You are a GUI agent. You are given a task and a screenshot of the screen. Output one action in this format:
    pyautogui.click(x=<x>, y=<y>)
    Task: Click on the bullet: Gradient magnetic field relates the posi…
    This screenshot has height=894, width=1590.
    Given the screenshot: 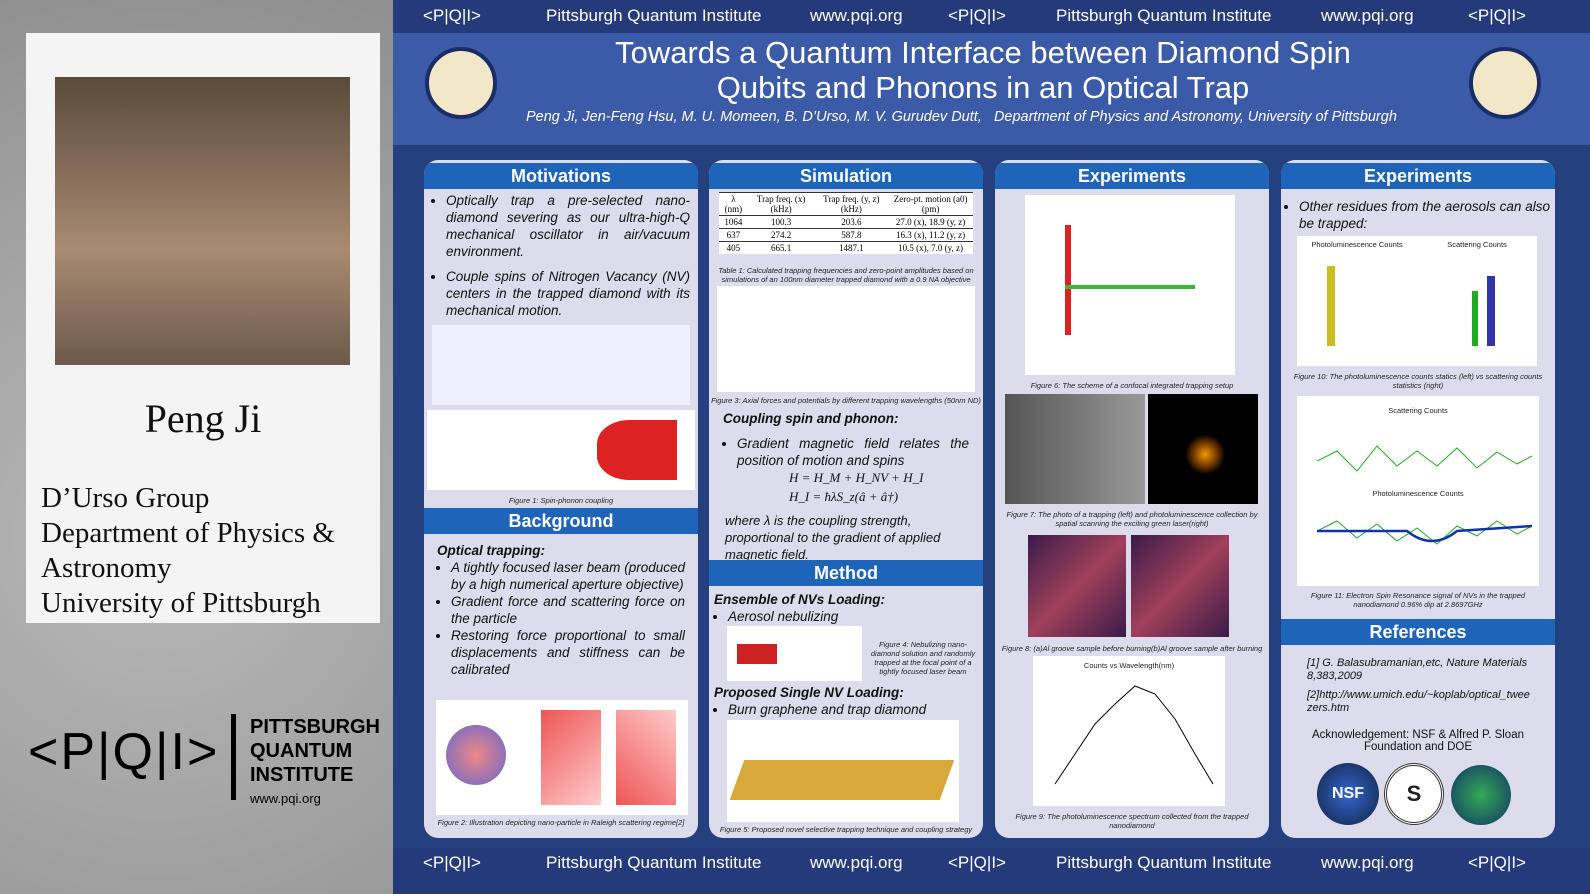 What is the action you would take?
    pyautogui.click(x=853, y=452)
    